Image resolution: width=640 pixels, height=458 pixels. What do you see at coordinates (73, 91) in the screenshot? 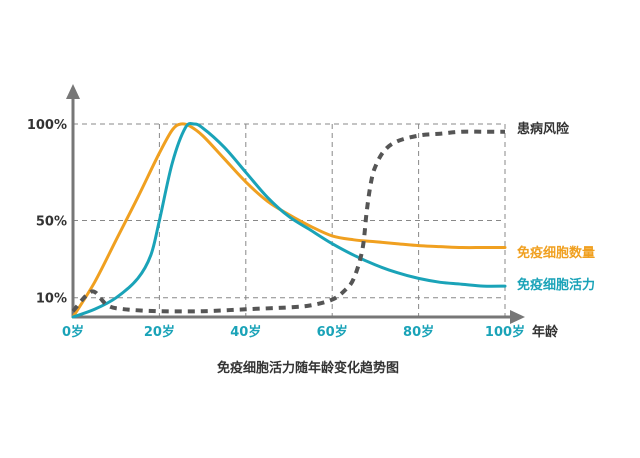
I see `y-axis-arrow` at bounding box center [73, 91].